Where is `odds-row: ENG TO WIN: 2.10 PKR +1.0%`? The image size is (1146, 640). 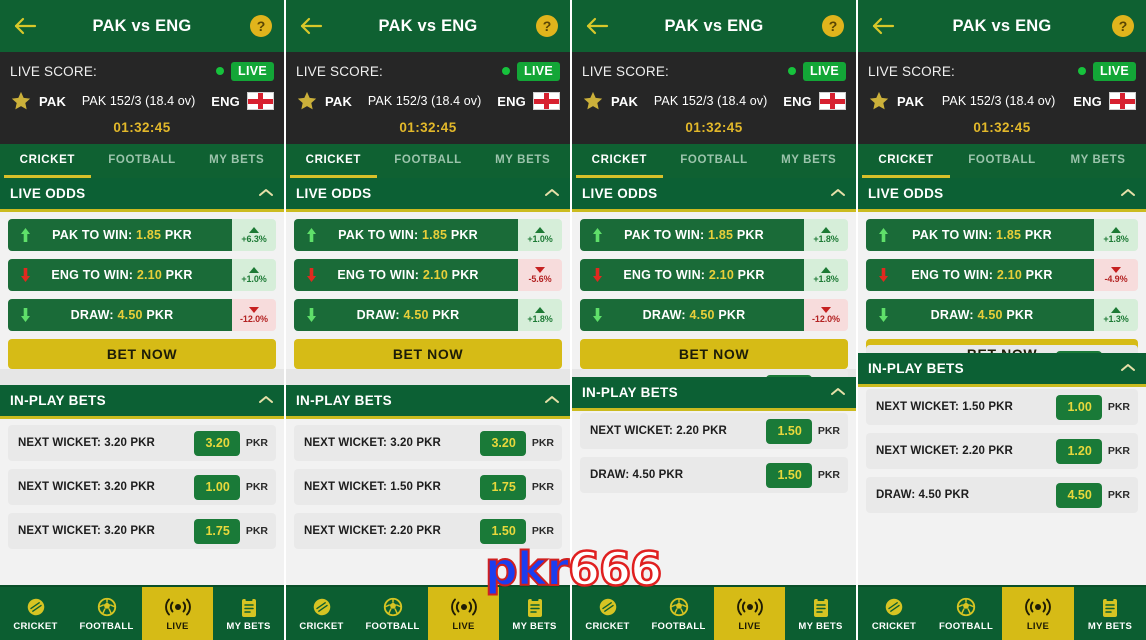 odds-row: ENG TO WIN: 2.10 PKR +1.0% is located at coordinates (142, 275).